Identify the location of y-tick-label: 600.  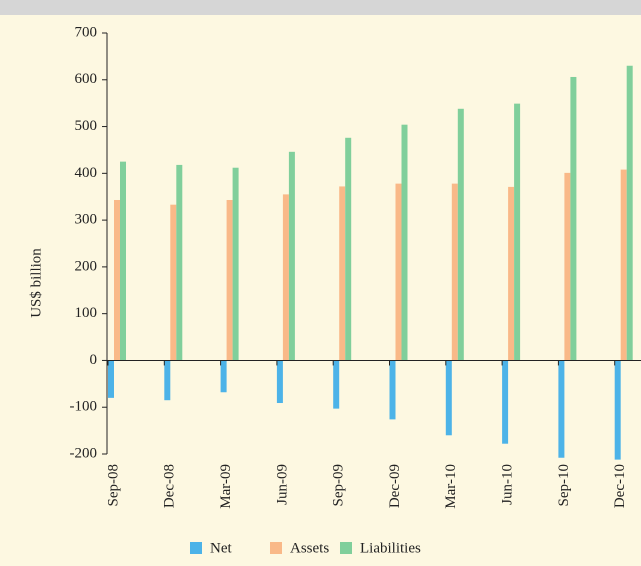
(86, 79).